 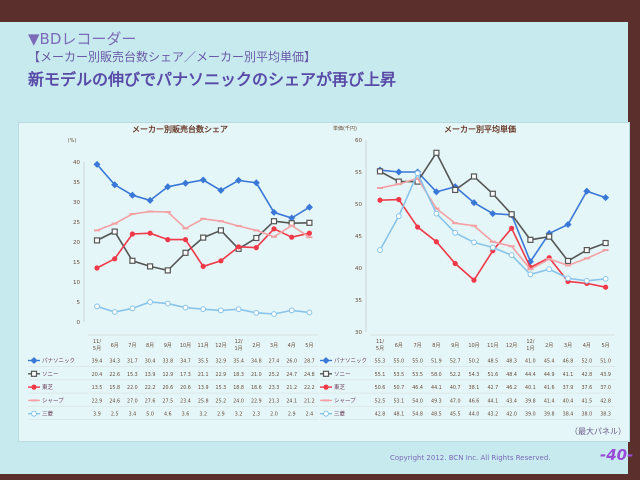 What do you see at coordinates (492, 388) in the screenshot?
I see `chart-1-data-label: 42.7` at bounding box center [492, 388].